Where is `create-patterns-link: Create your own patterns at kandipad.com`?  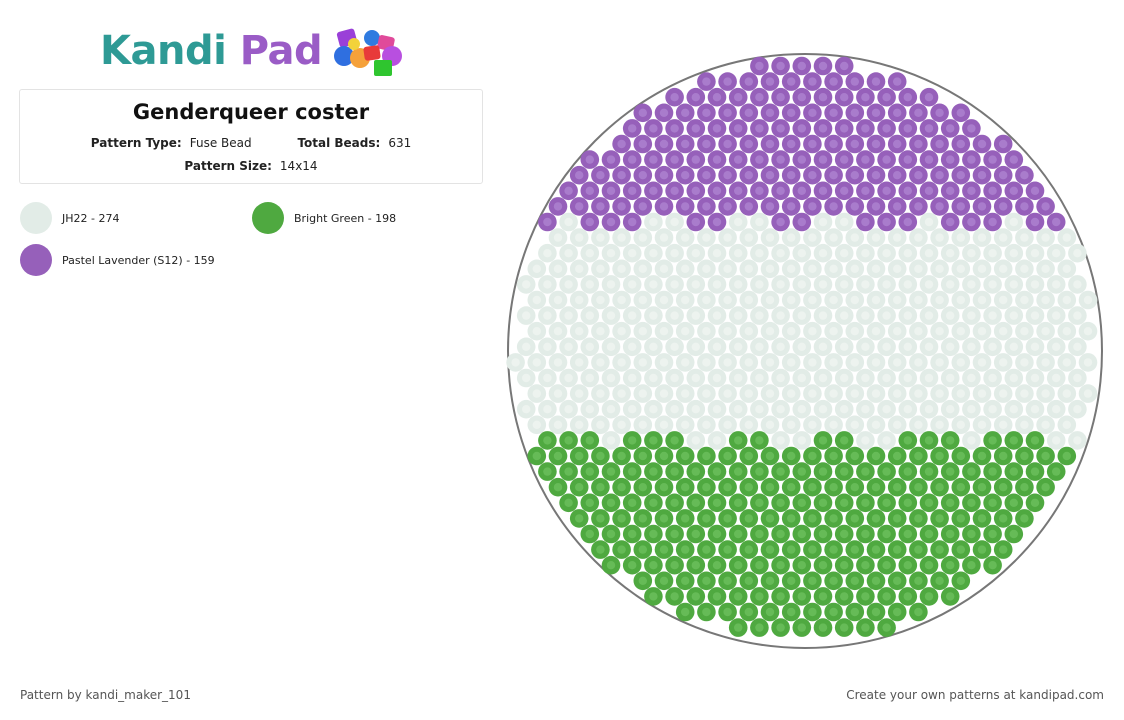
create-patterns-link: Create your own patterns at kandipad.com is located at coordinates (975, 695).